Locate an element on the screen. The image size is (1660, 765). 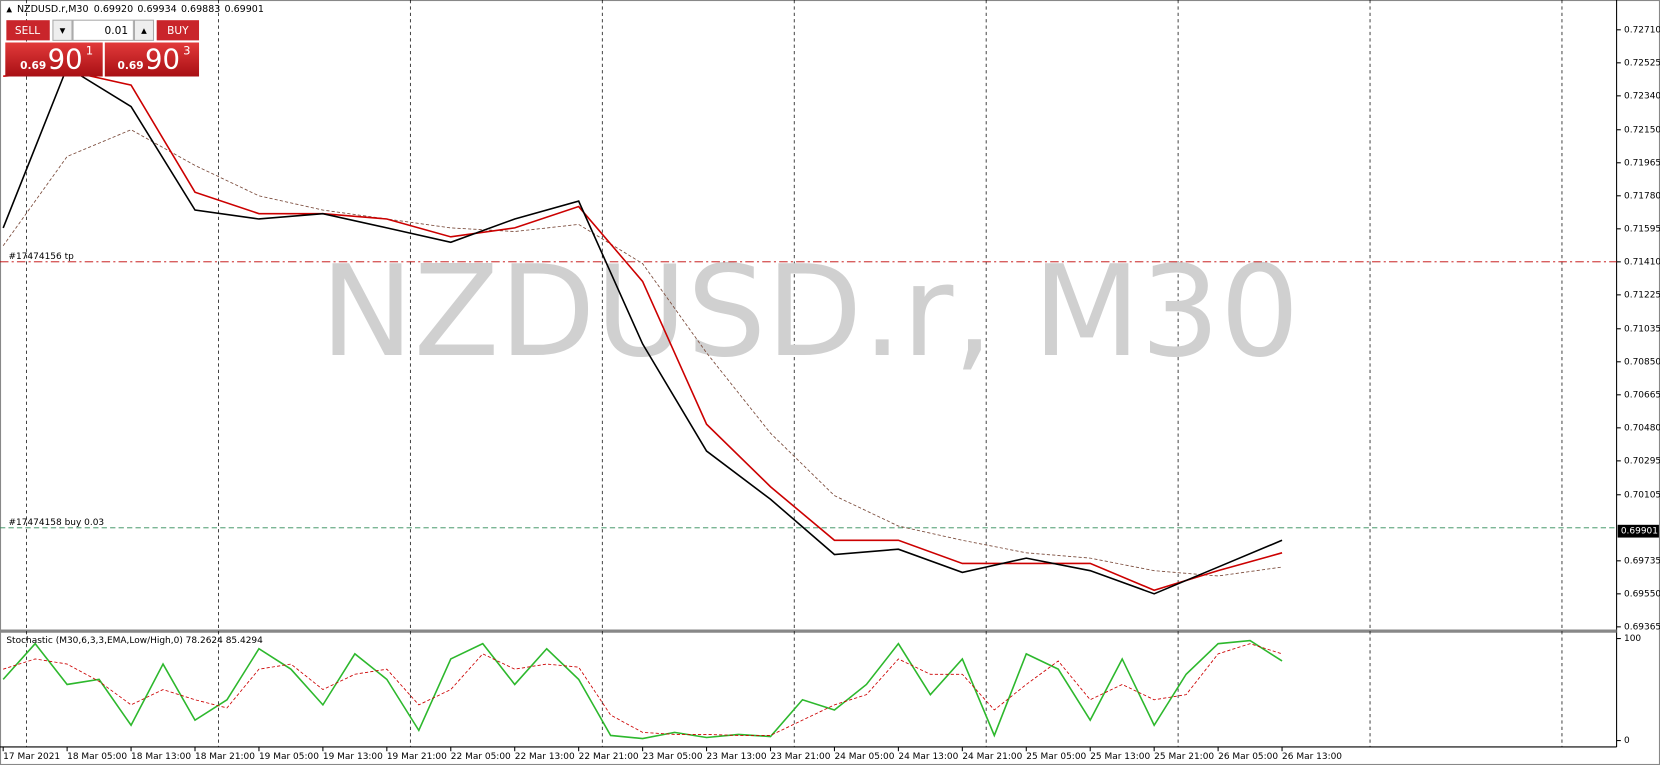
current-price: 0.69901 is located at coordinates (1639, 532).